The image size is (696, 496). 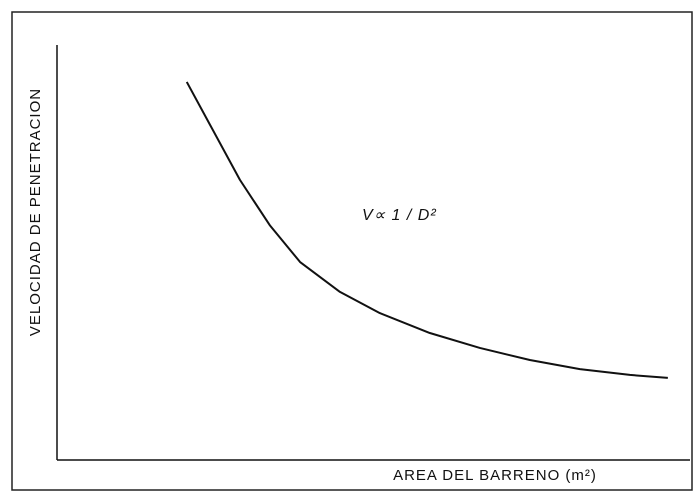 I want to click on annotation: V∝ 1 / D², so click(x=399, y=215).